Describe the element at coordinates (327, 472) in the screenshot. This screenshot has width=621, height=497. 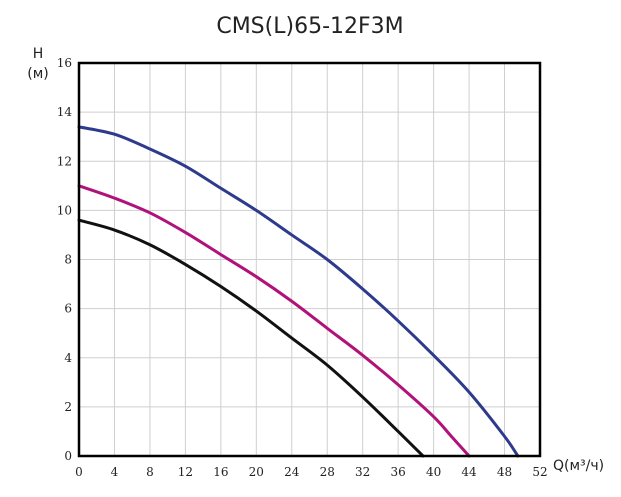
I see `x-tick-label: 28` at that location.